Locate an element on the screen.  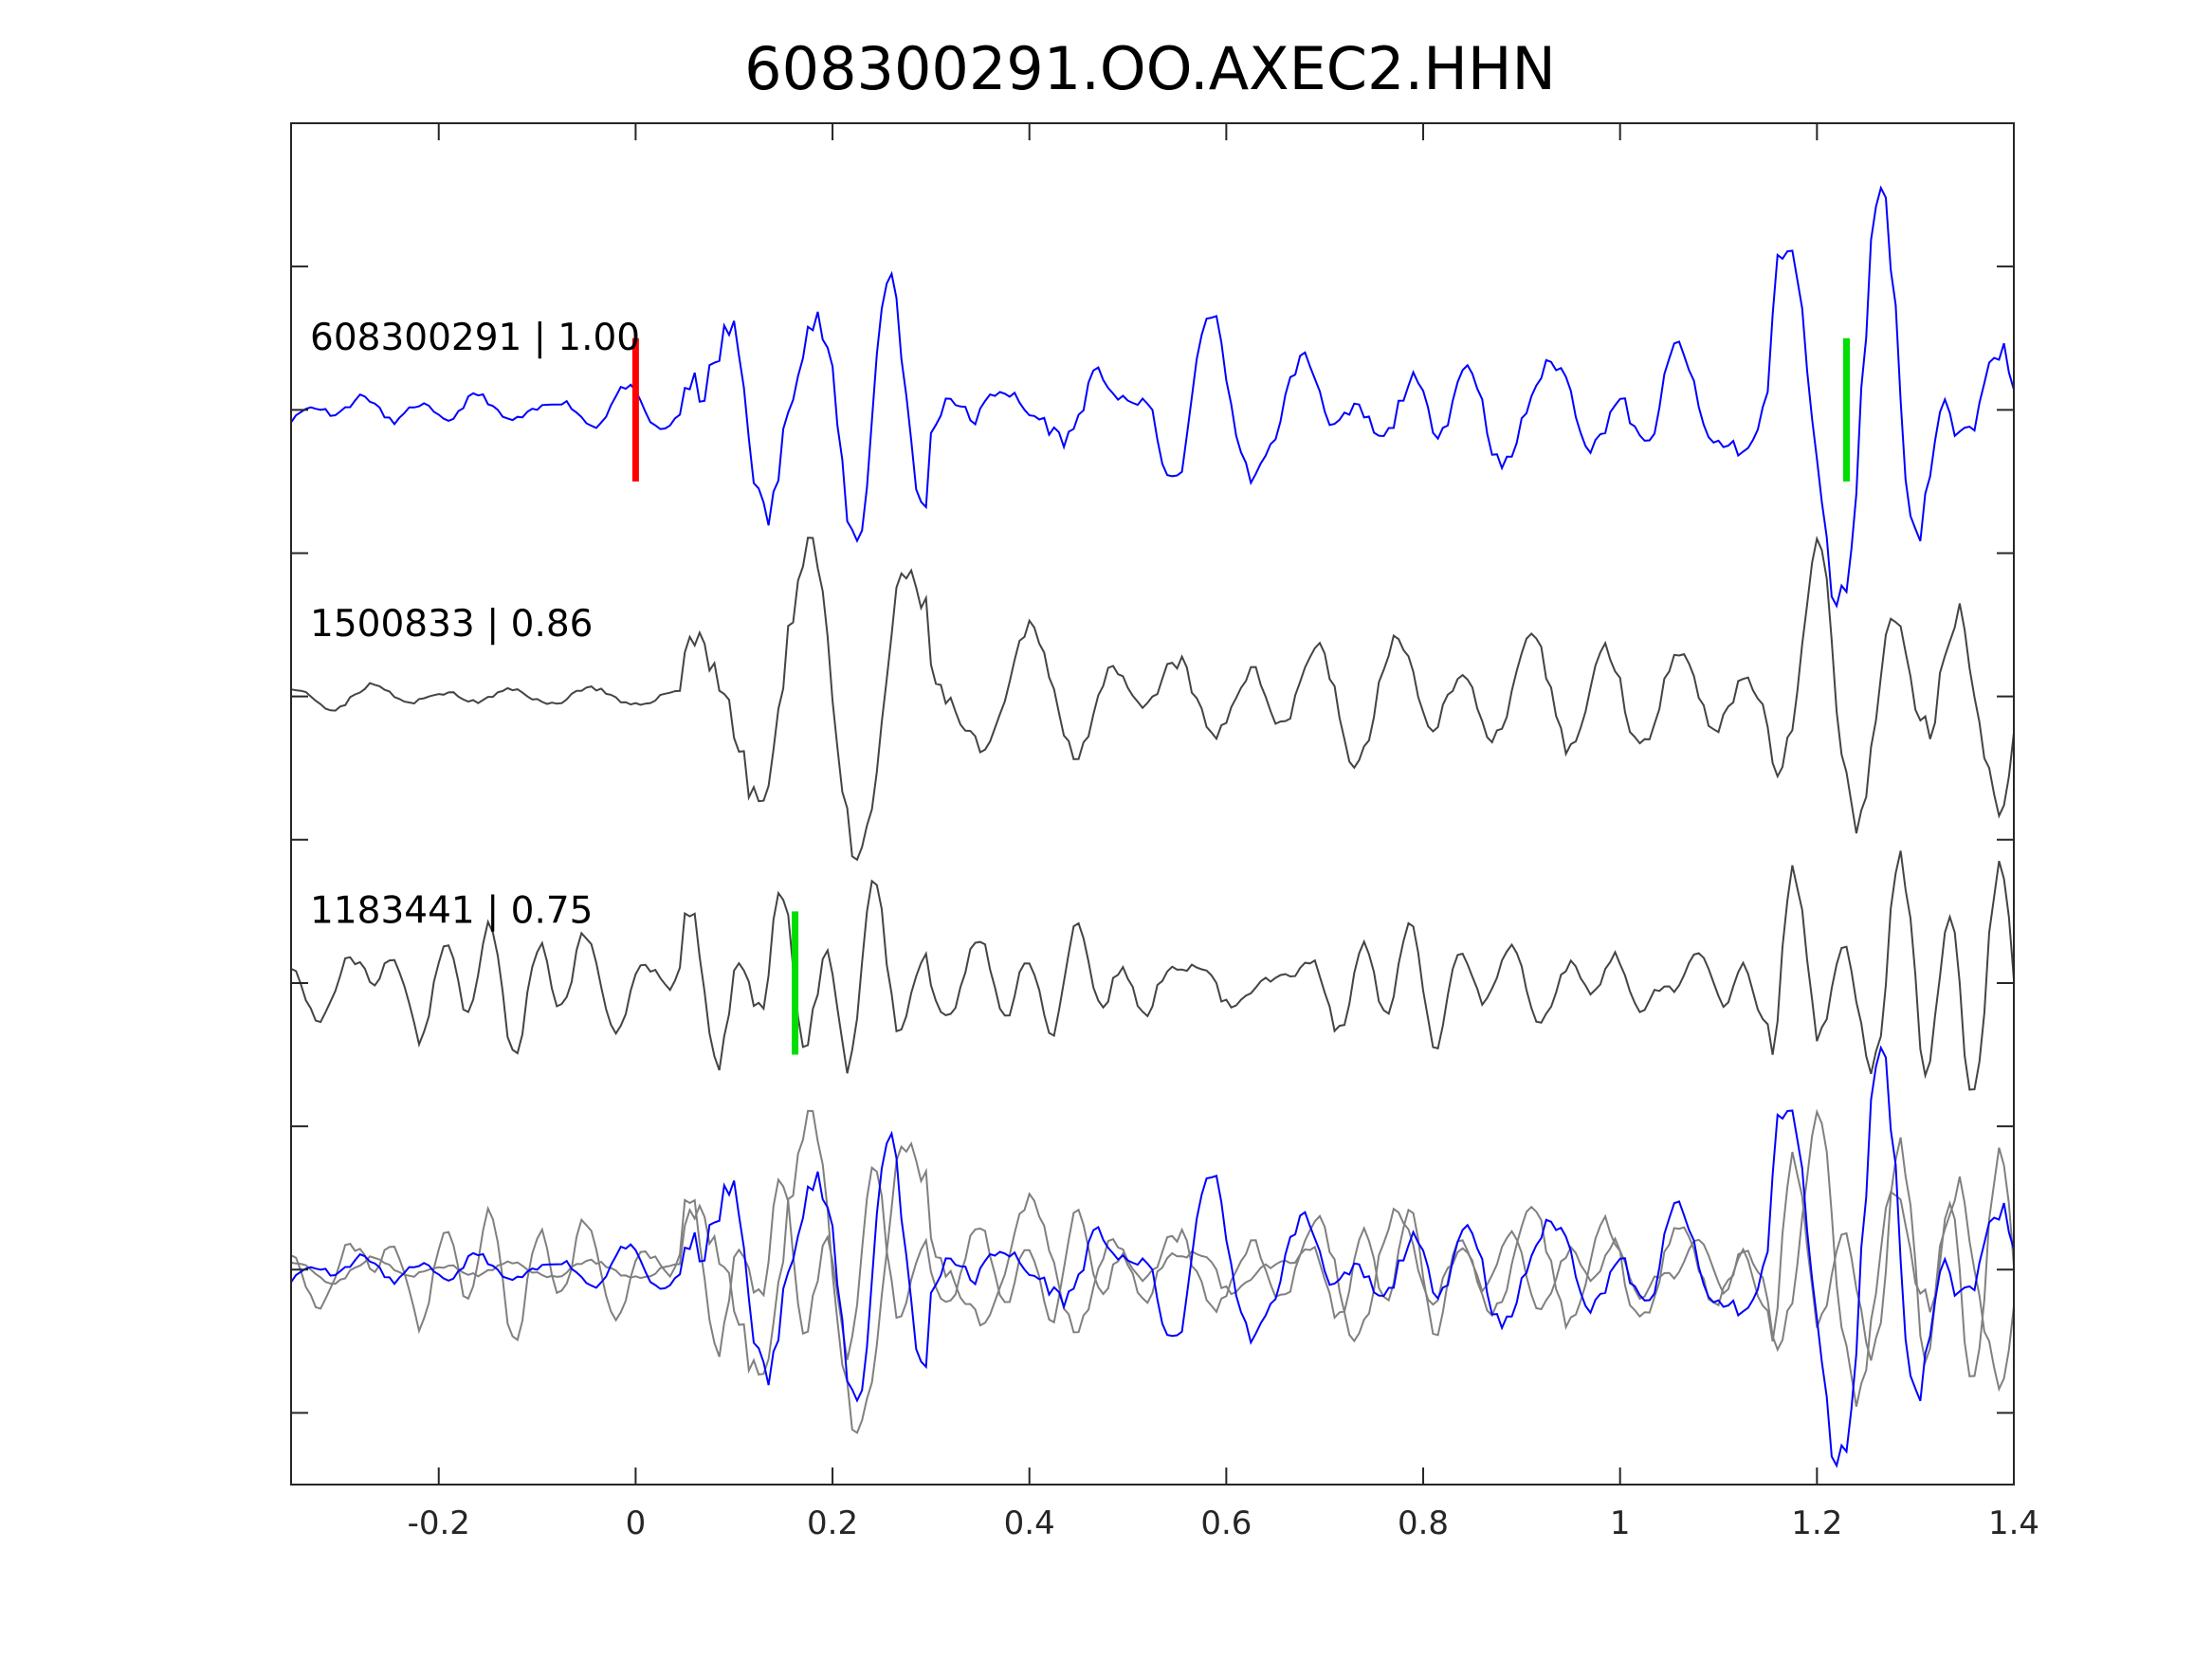
trace-label: 1183441 | 0.75 is located at coordinates (451, 910).